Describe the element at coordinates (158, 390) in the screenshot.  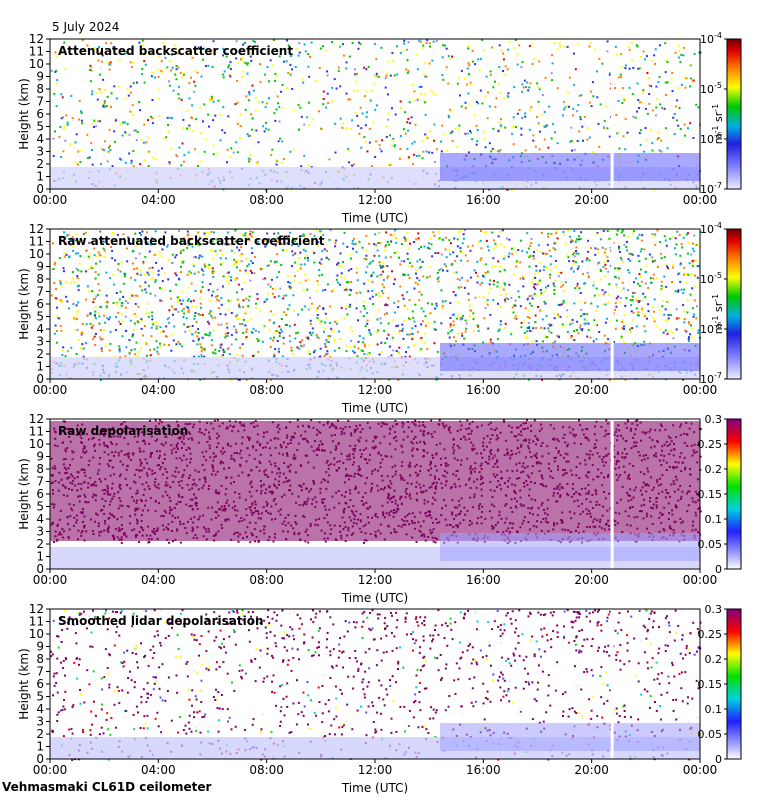
I see `x-tick-label: 04:00` at that location.